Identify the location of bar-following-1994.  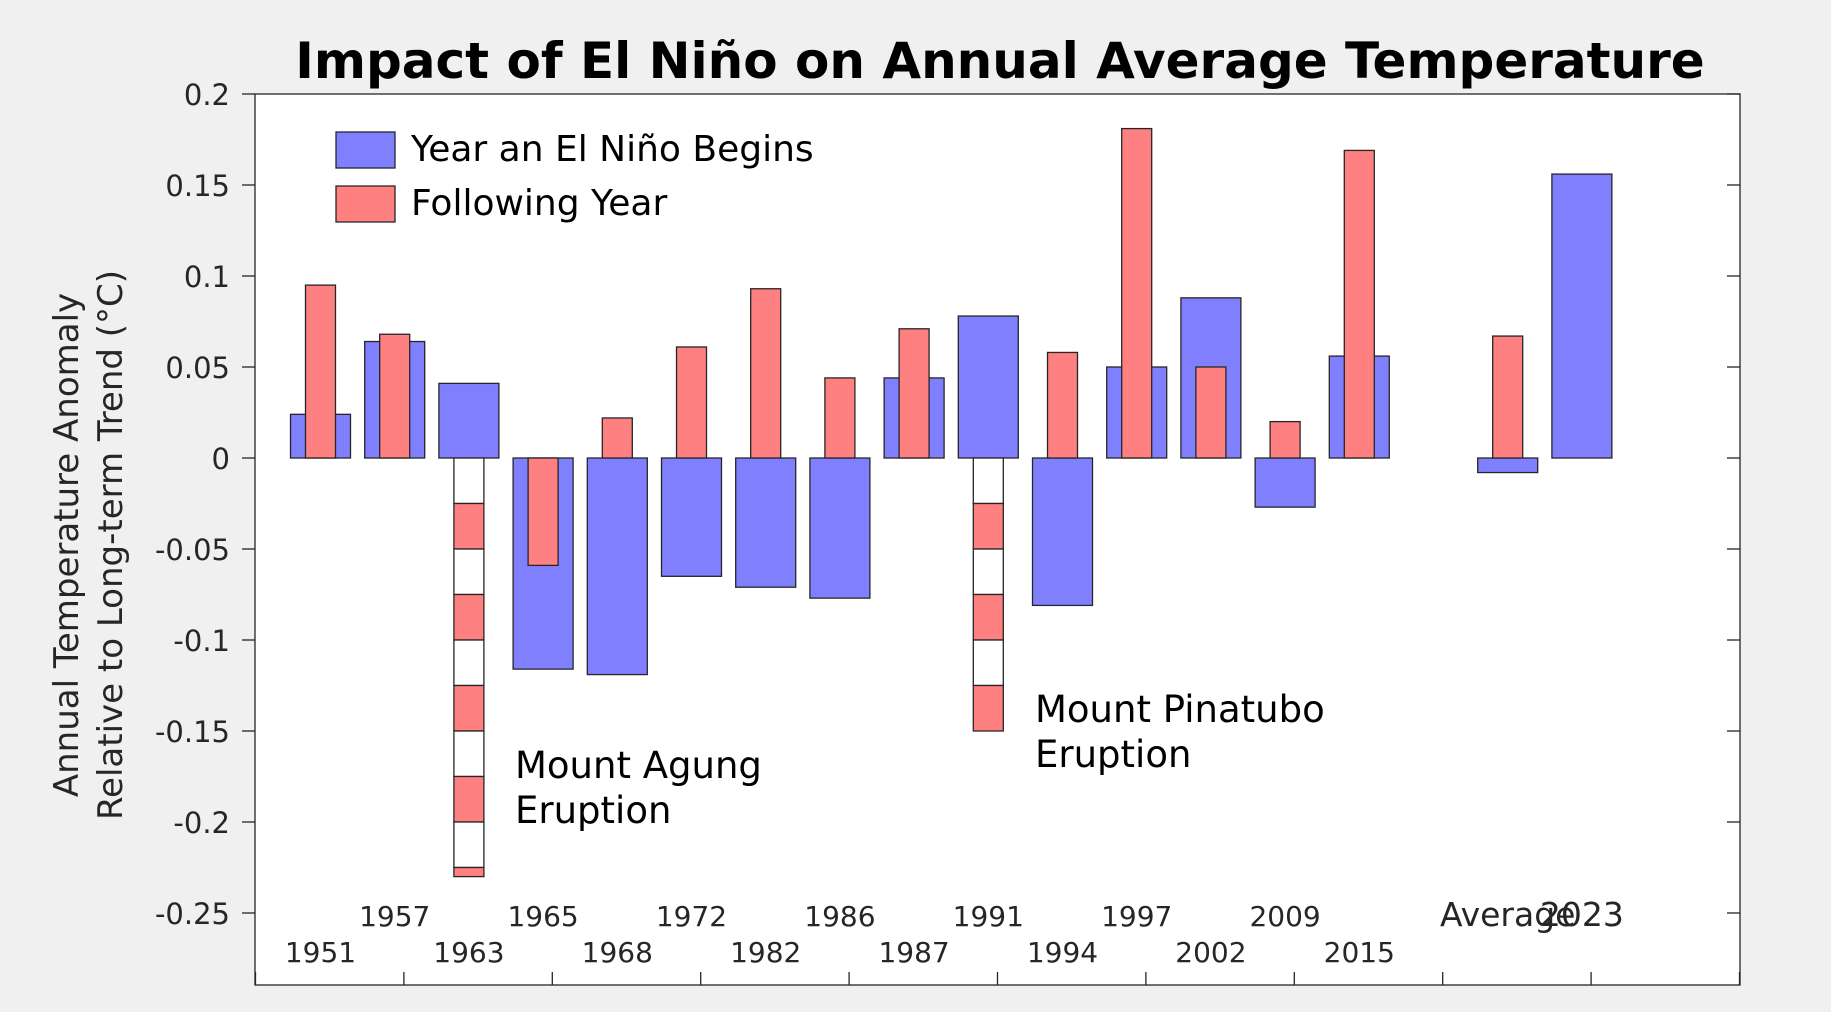
(1062, 405).